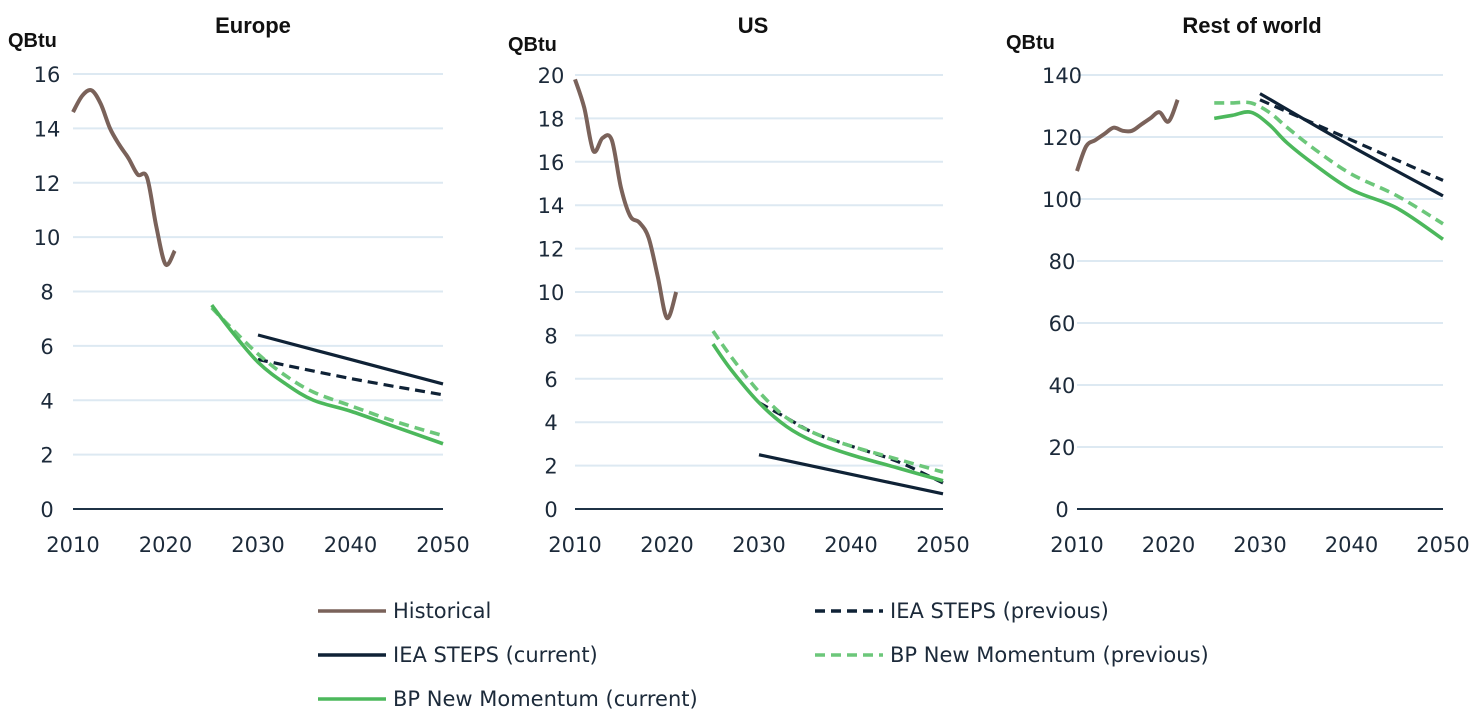 The image size is (1480, 720). Describe the element at coordinates (545, 699) in the screenshot. I see `legend-label: BP New Momentum (current)` at that location.